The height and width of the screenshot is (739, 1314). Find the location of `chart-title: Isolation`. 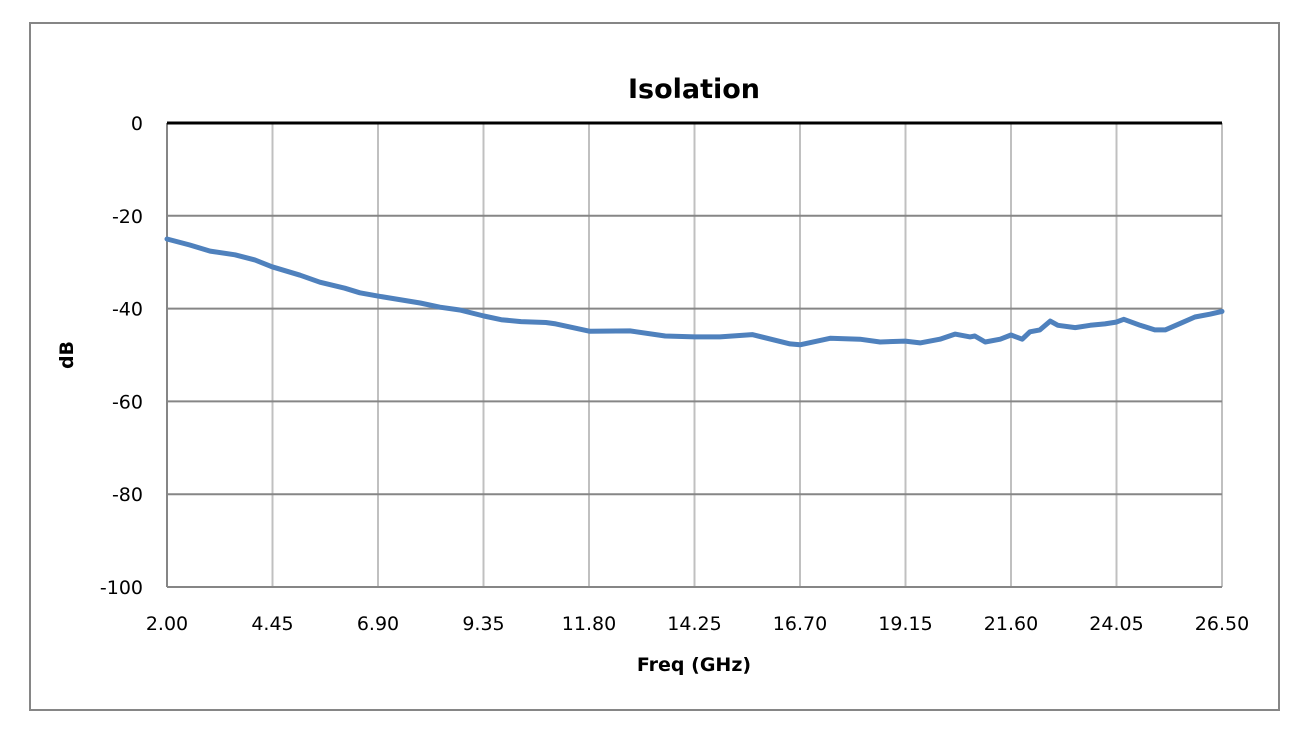

chart-title: Isolation is located at coordinates (694, 89).